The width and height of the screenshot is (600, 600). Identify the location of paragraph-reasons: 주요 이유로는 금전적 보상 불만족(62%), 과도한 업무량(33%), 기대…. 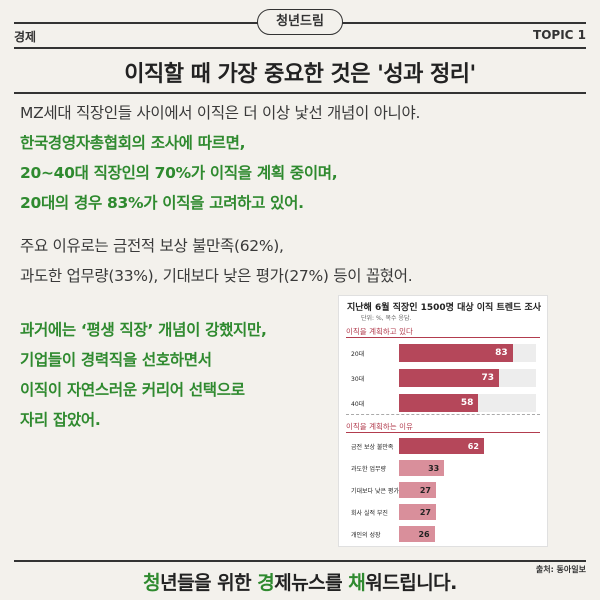
(216, 261).